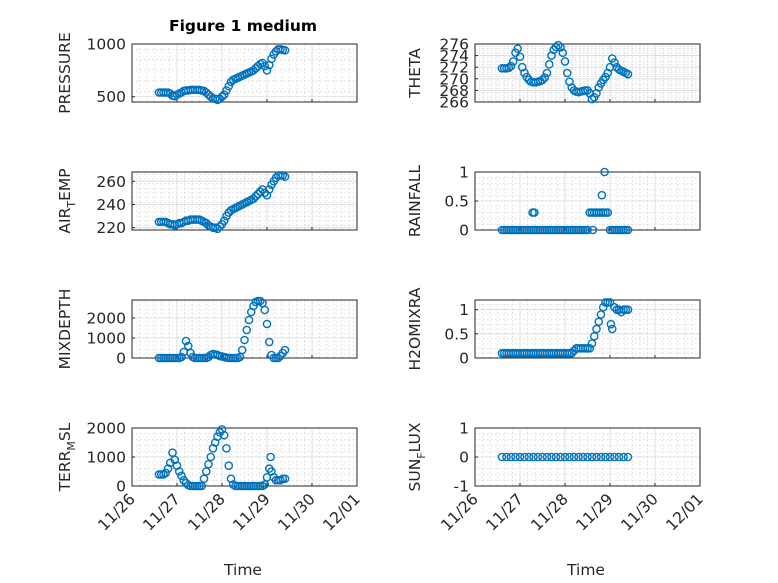 Image resolution: width=778 pixels, height=583 pixels. What do you see at coordinates (553, 202) in the screenshot?
I see `subplot-rainfall: 1 0.5 0 RAINFALL` at bounding box center [553, 202].